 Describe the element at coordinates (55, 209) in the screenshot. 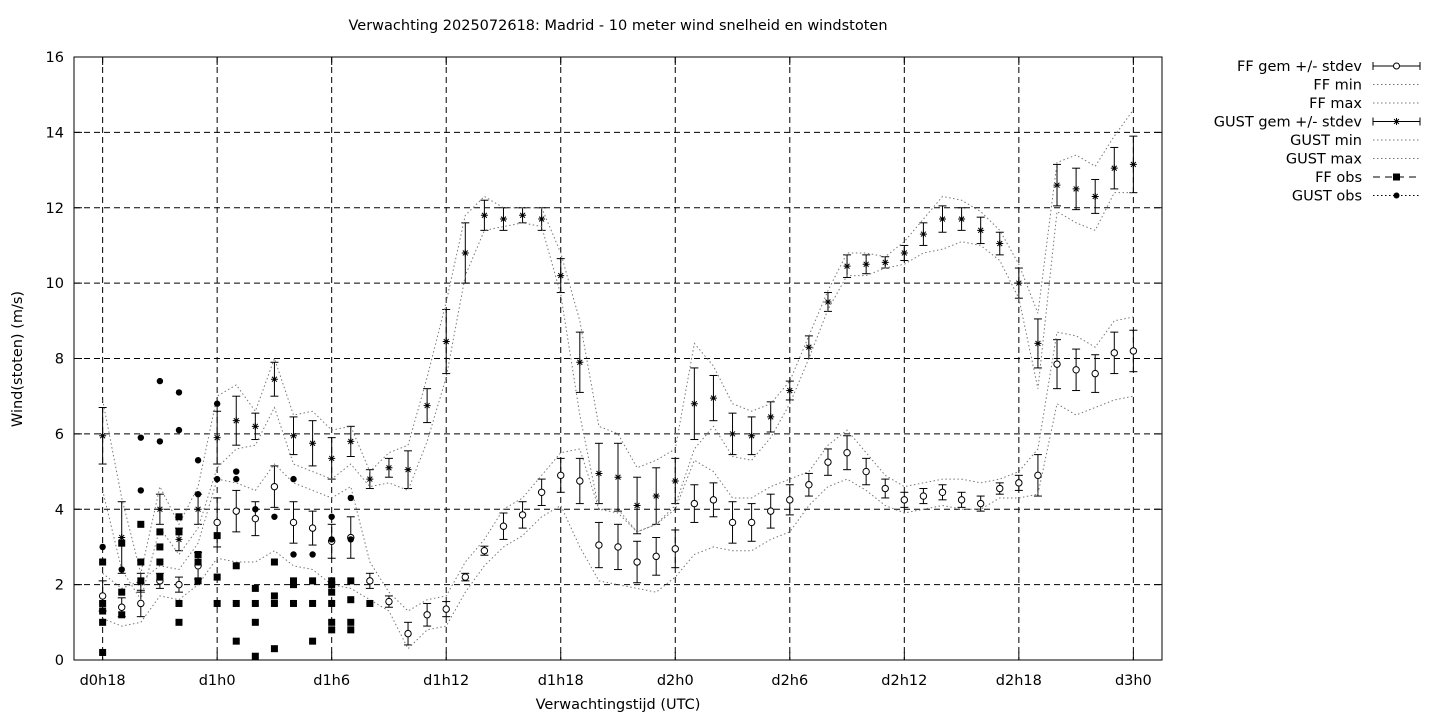

I see `y-tick-label: 12` at that location.